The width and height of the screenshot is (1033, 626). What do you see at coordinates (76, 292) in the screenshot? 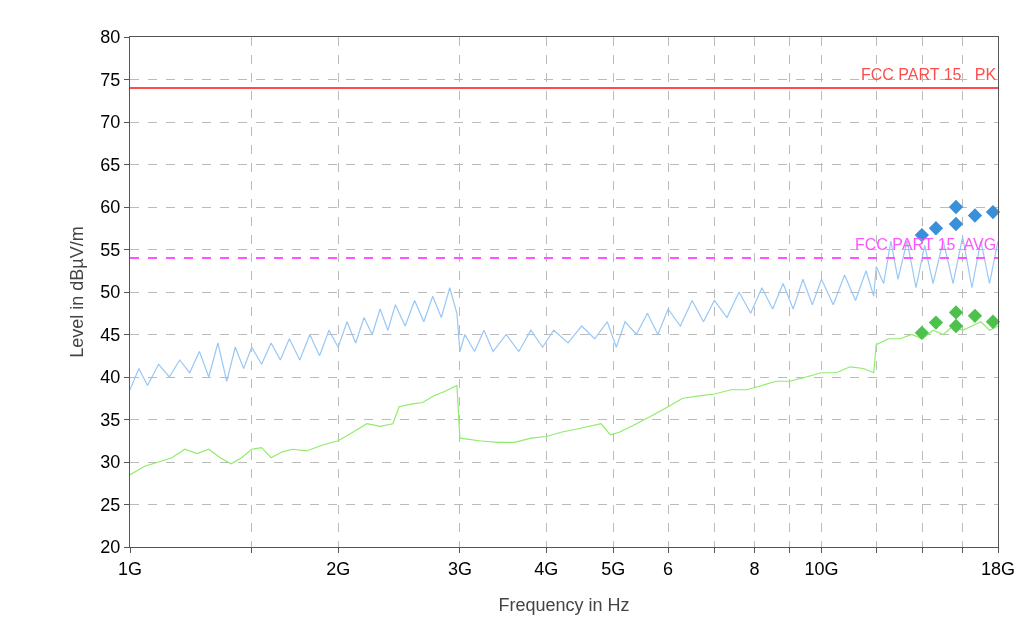
I see `y-axis-title: Level in dBµV/m` at bounding box center [76, 292].